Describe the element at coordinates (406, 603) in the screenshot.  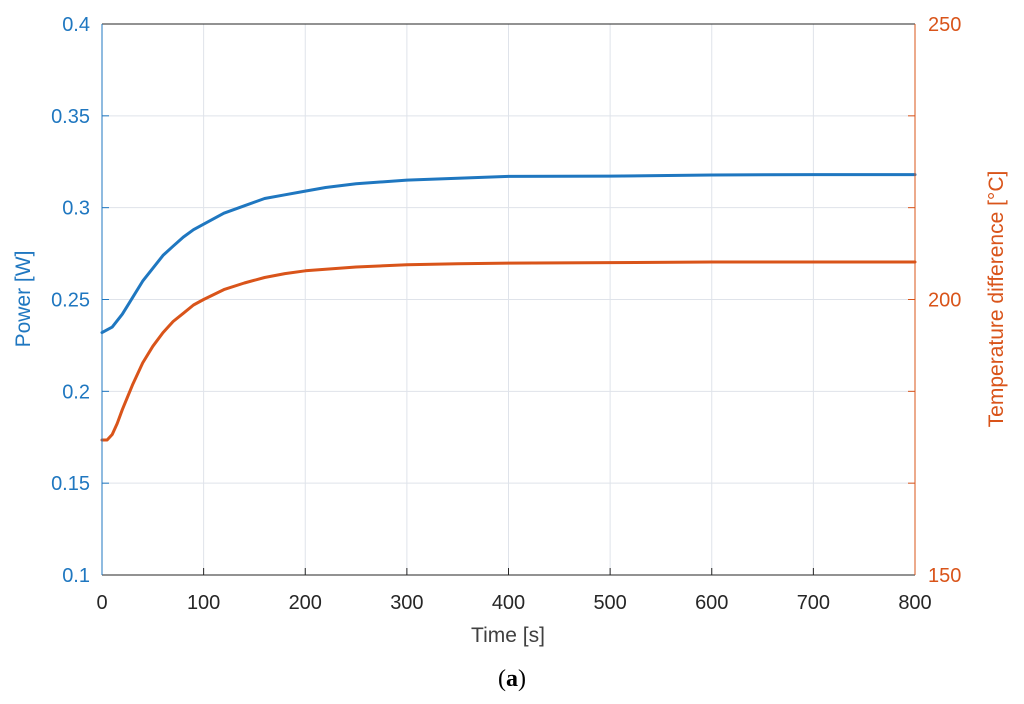
I see `x-tick-label: 300` at that location.